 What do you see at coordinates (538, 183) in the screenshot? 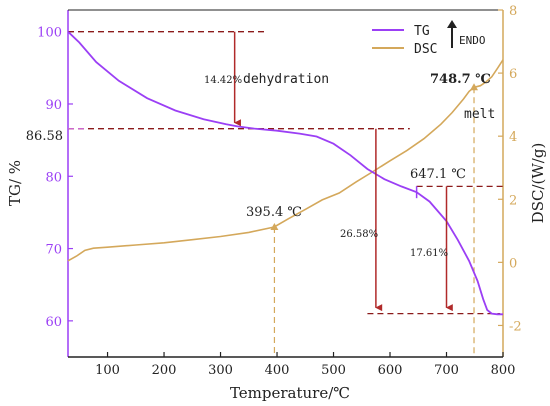
I see `y-axis-label-right: DSC/(W/g)` at bounding box center [538, 183].